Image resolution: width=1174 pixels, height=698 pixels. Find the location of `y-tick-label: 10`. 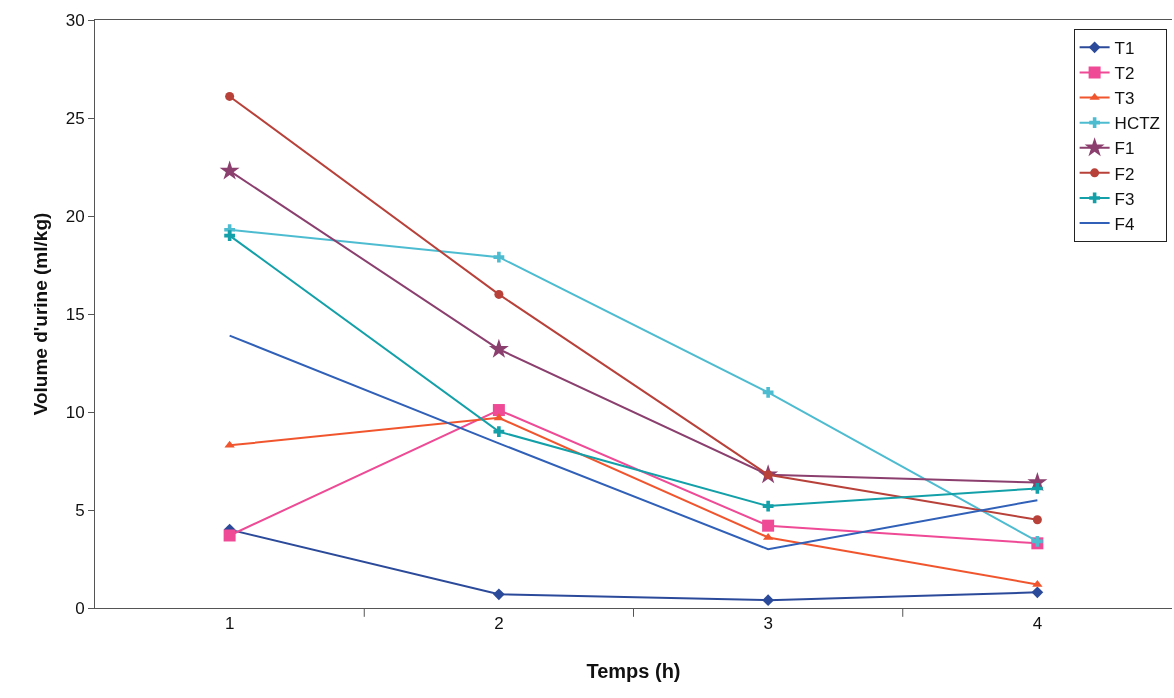

y-tick-label: 10 is located at coordinates (75, 412).